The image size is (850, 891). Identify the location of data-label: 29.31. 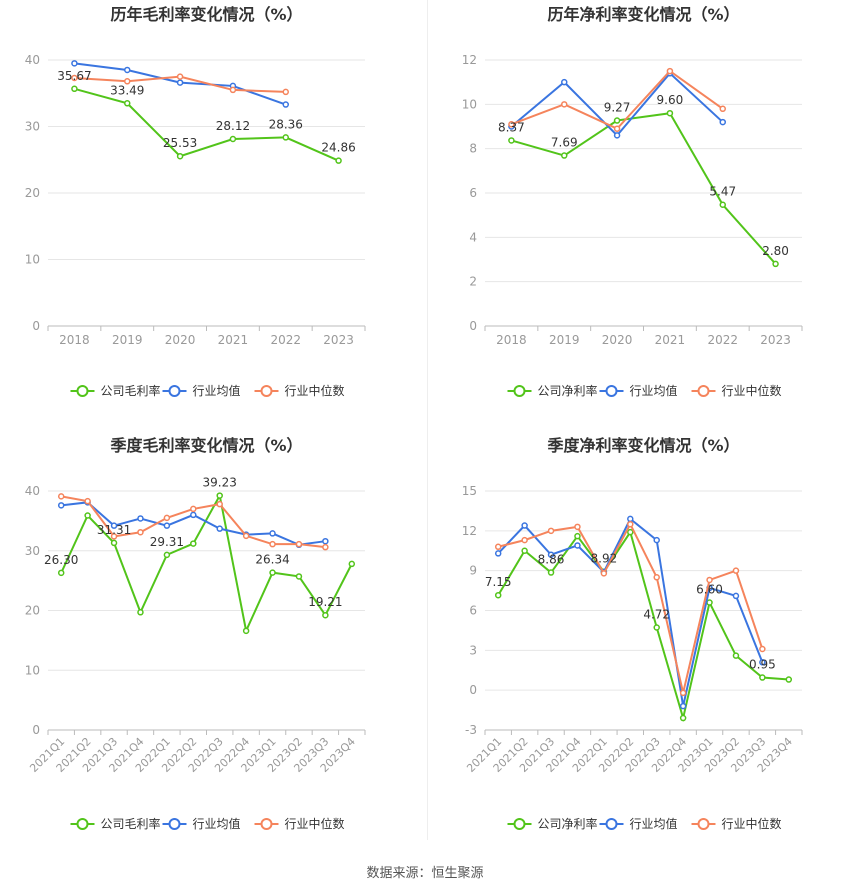
(167, 542).